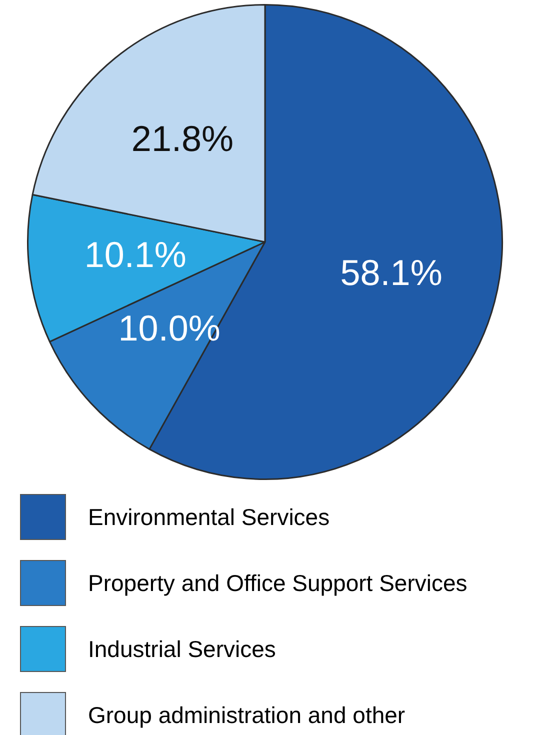 The width and height of the screenshot is (539, 735). I want to click on data-label: 10.1%, so click(135, 255).